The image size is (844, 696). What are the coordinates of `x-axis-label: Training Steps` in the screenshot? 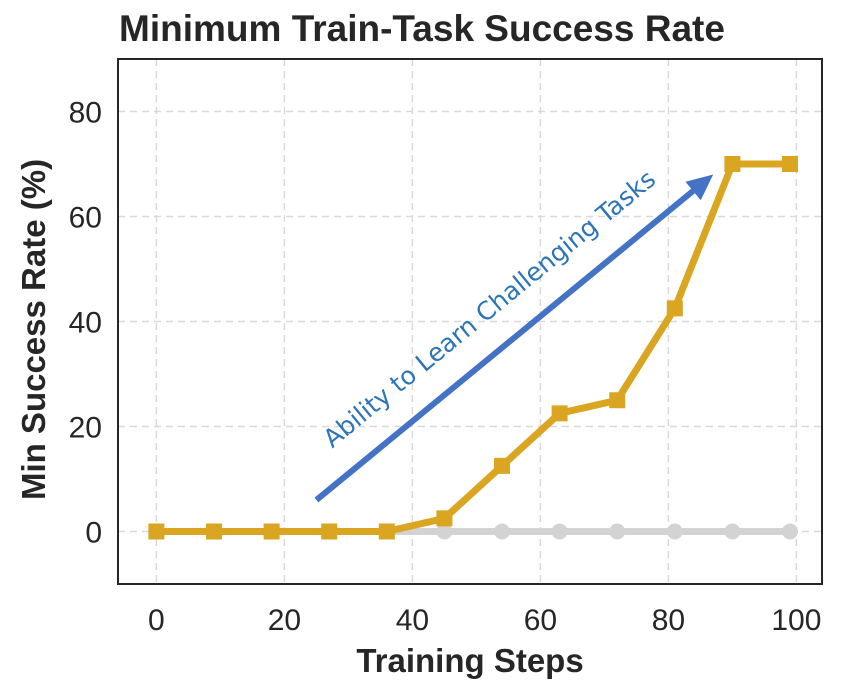 It's located at (469, 660).